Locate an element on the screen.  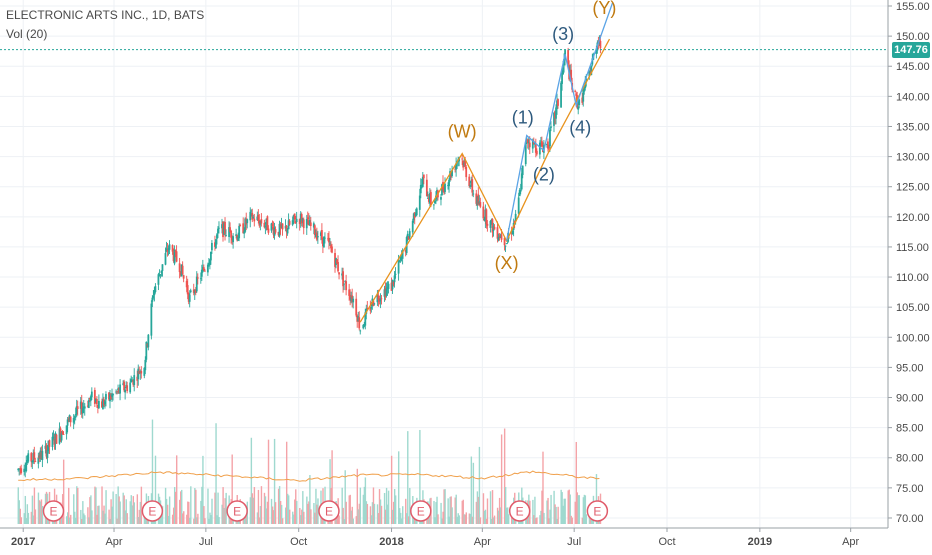
y-tick-label: 135.00 is located at coordinates (913, 127).